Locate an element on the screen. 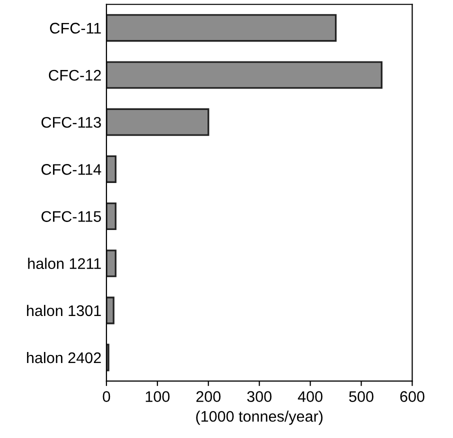 The height and width of the screenshot is (438, 453). y-tick-label: CFC-115 is located at coordinates (71, 216).